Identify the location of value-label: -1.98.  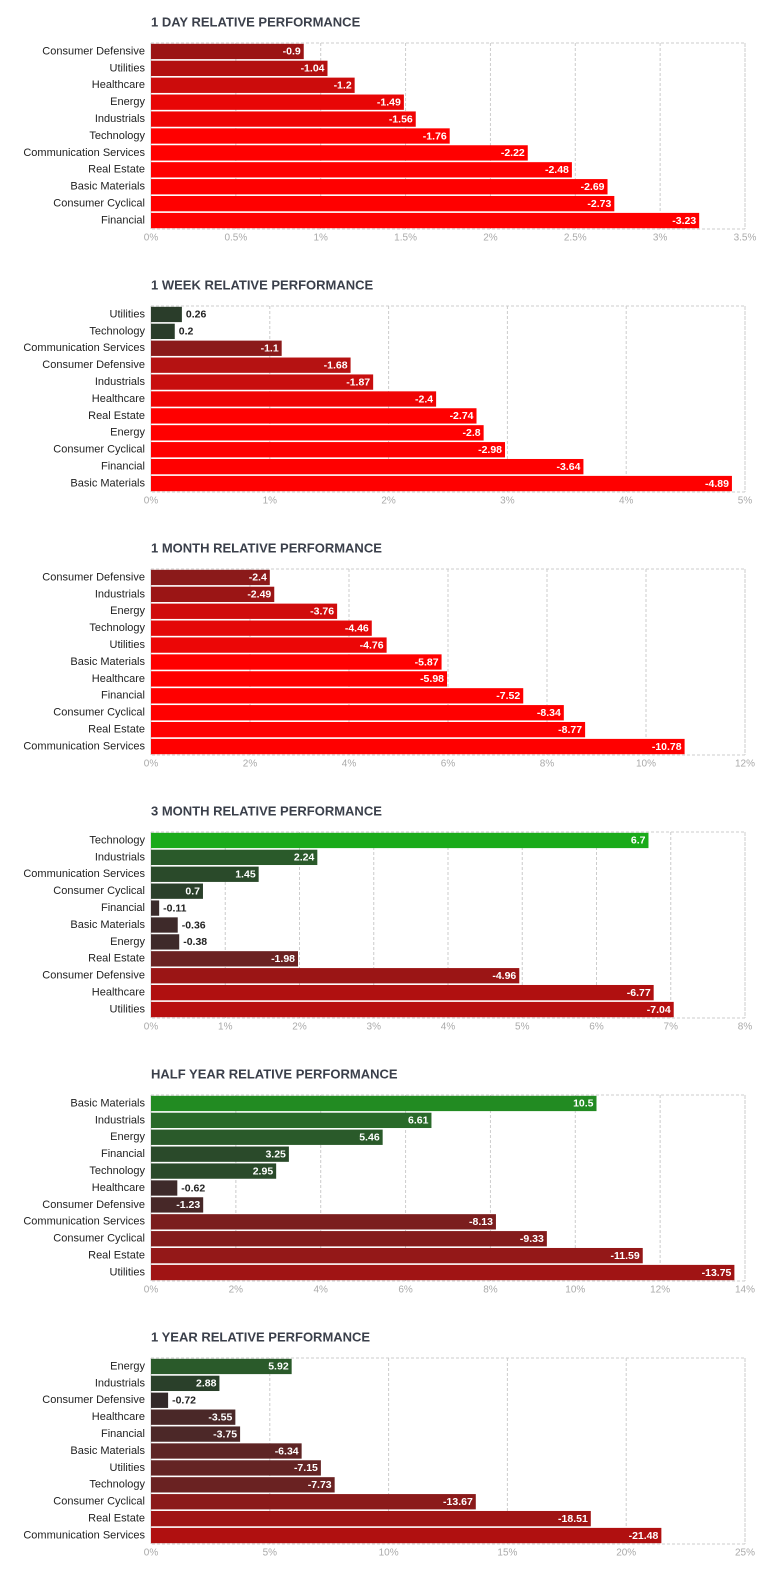
(283, 959).